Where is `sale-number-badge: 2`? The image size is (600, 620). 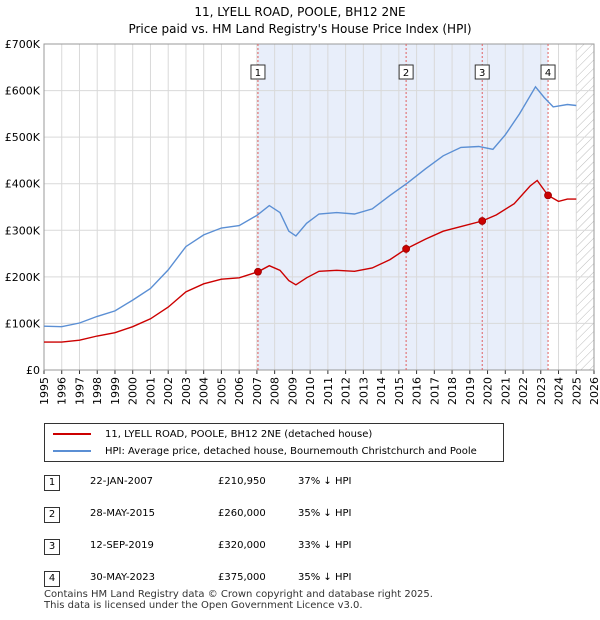
sale-number-badge: 2 is located at coordinates (52, 515).